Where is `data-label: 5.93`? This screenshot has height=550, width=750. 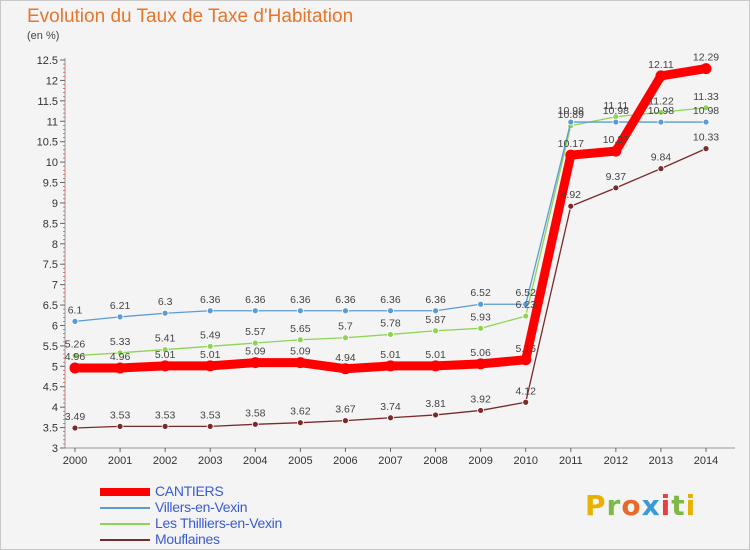 data-label: 5.93 is located at coordinates (480, 317).